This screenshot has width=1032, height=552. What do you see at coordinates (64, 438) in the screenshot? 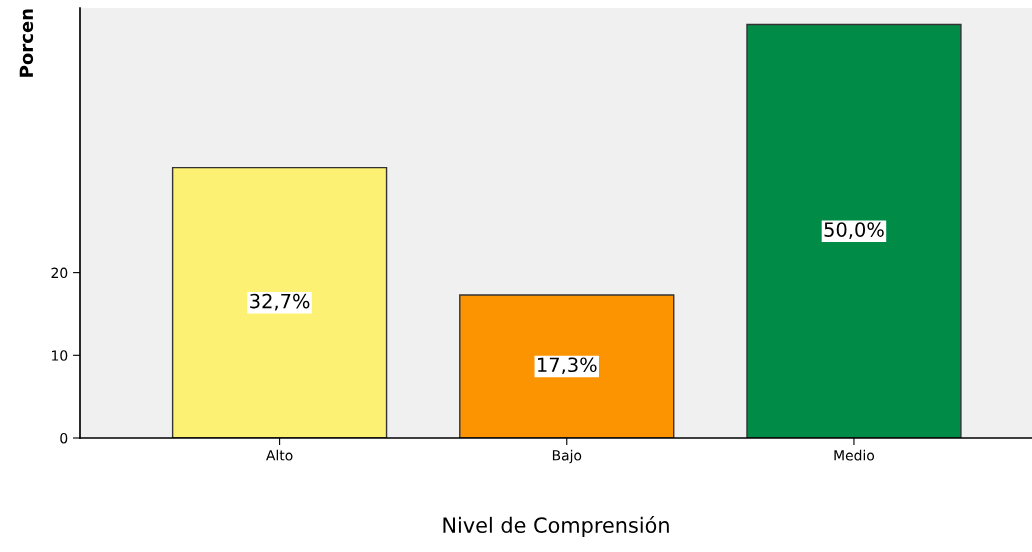
I see `y-tick-label: 0` at bounding box center [64, 438].